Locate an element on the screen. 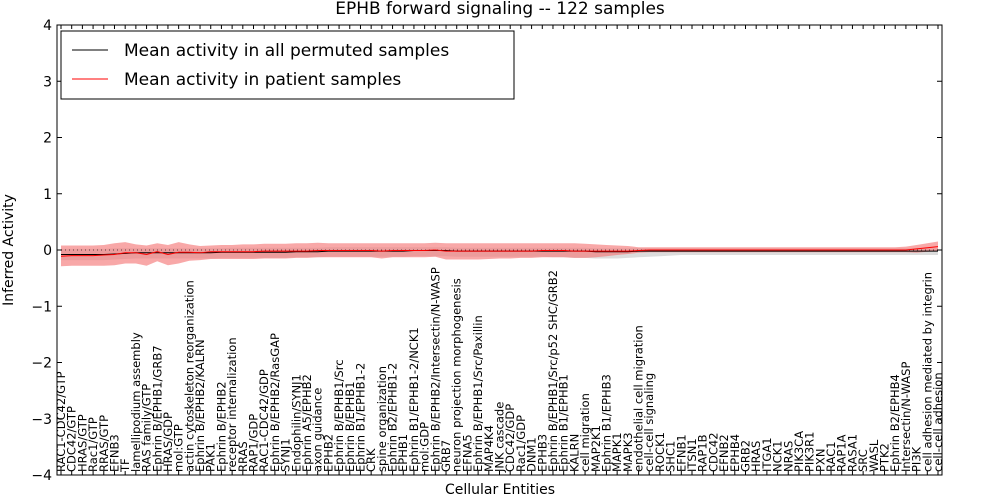 Image resolution: width=1000 pixels, height=500 pixels. x-tick-label: Intersectin/N-WASP is located at coordinates (906, 417).